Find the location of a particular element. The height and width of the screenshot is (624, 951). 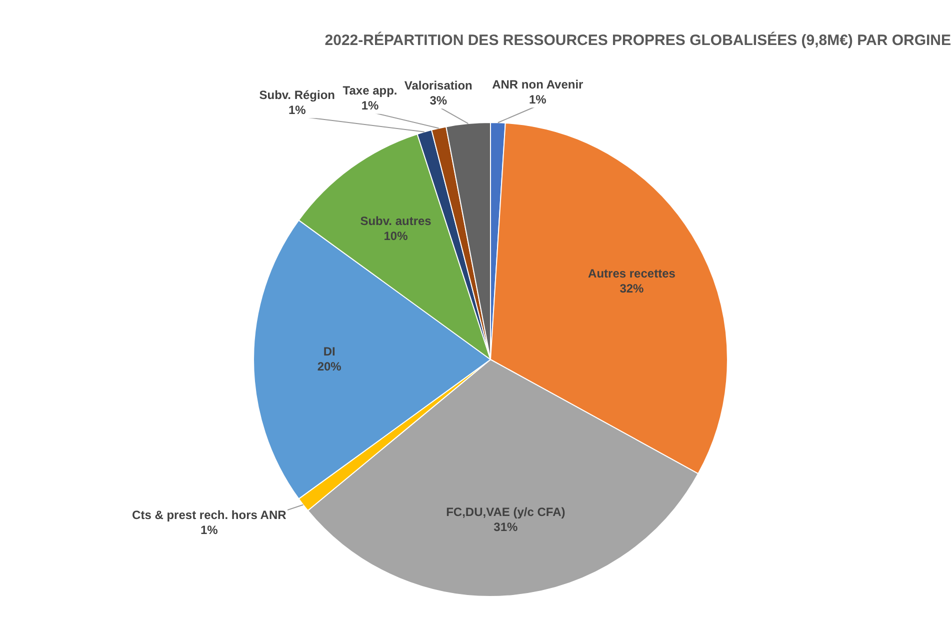

slice-label: Cts & prest rech. hors ANR is located at coordinates (209, 515).